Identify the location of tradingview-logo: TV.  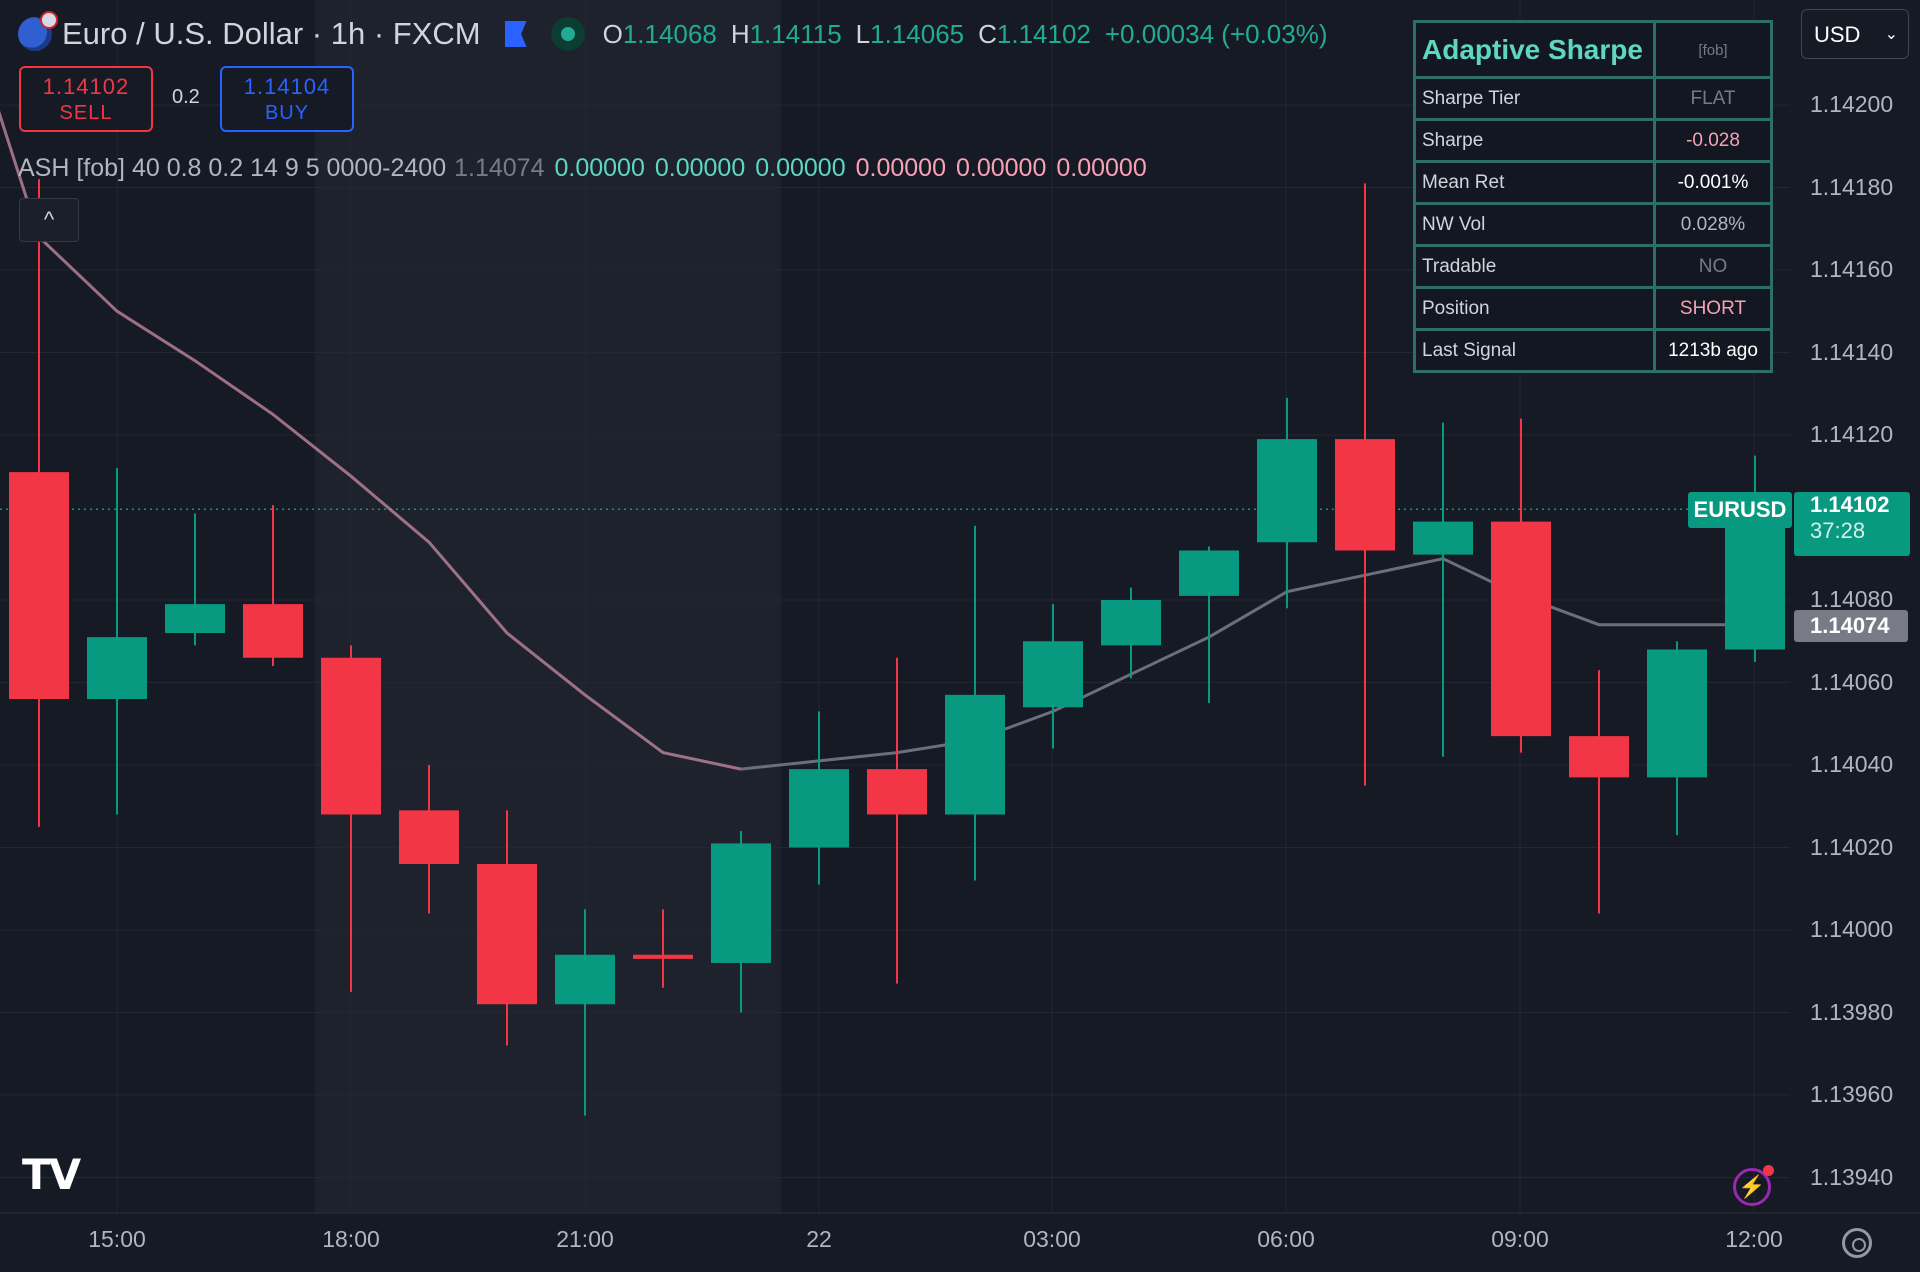
(51, 1174).